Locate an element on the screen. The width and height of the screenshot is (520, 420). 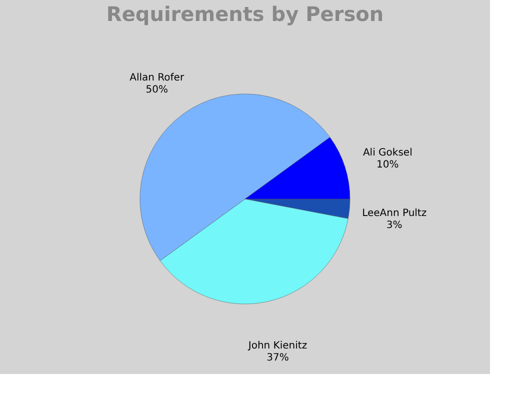
data-label: 37% is located at coordinates (277, 358).